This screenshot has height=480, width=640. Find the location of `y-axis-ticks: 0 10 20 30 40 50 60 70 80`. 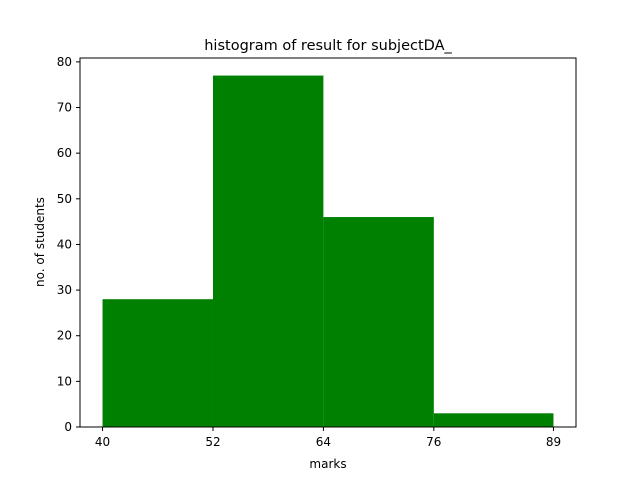

y-axis-ticks: 0 10 20 30 40 50 60 70 80 is located at coordinates (68, 244).